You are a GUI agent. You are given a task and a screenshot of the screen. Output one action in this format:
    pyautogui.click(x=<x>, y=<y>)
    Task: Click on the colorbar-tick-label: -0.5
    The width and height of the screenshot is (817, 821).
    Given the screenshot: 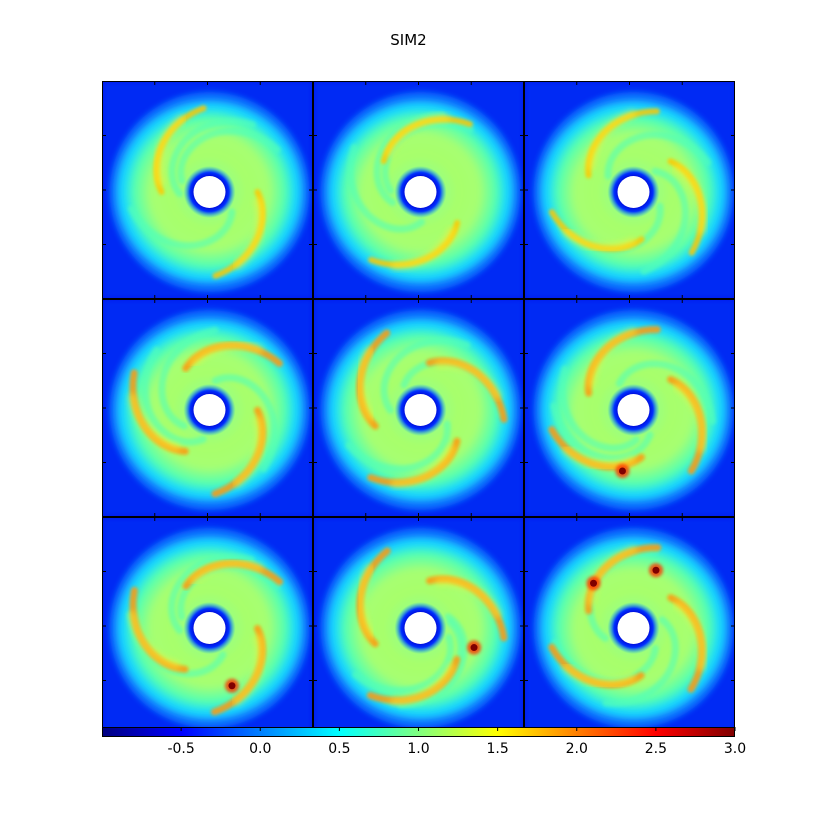 What is the action you would take?
    pyautogui.click(x=180, y=749)
    